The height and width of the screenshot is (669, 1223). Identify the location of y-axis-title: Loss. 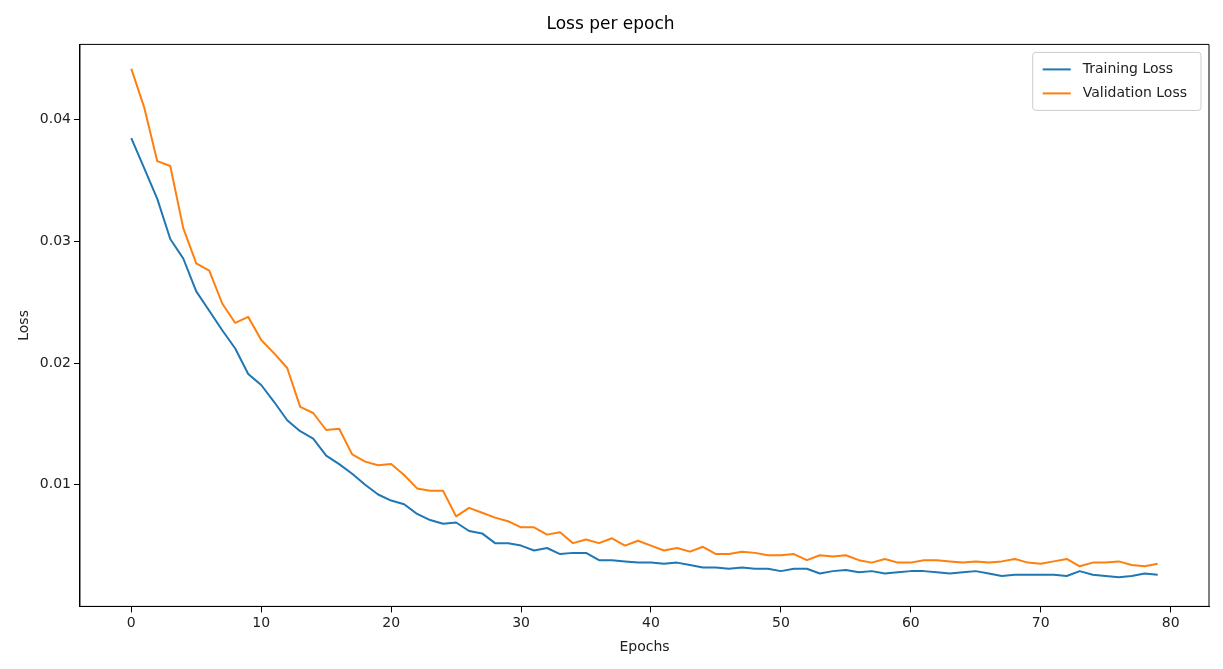
(23, 325).